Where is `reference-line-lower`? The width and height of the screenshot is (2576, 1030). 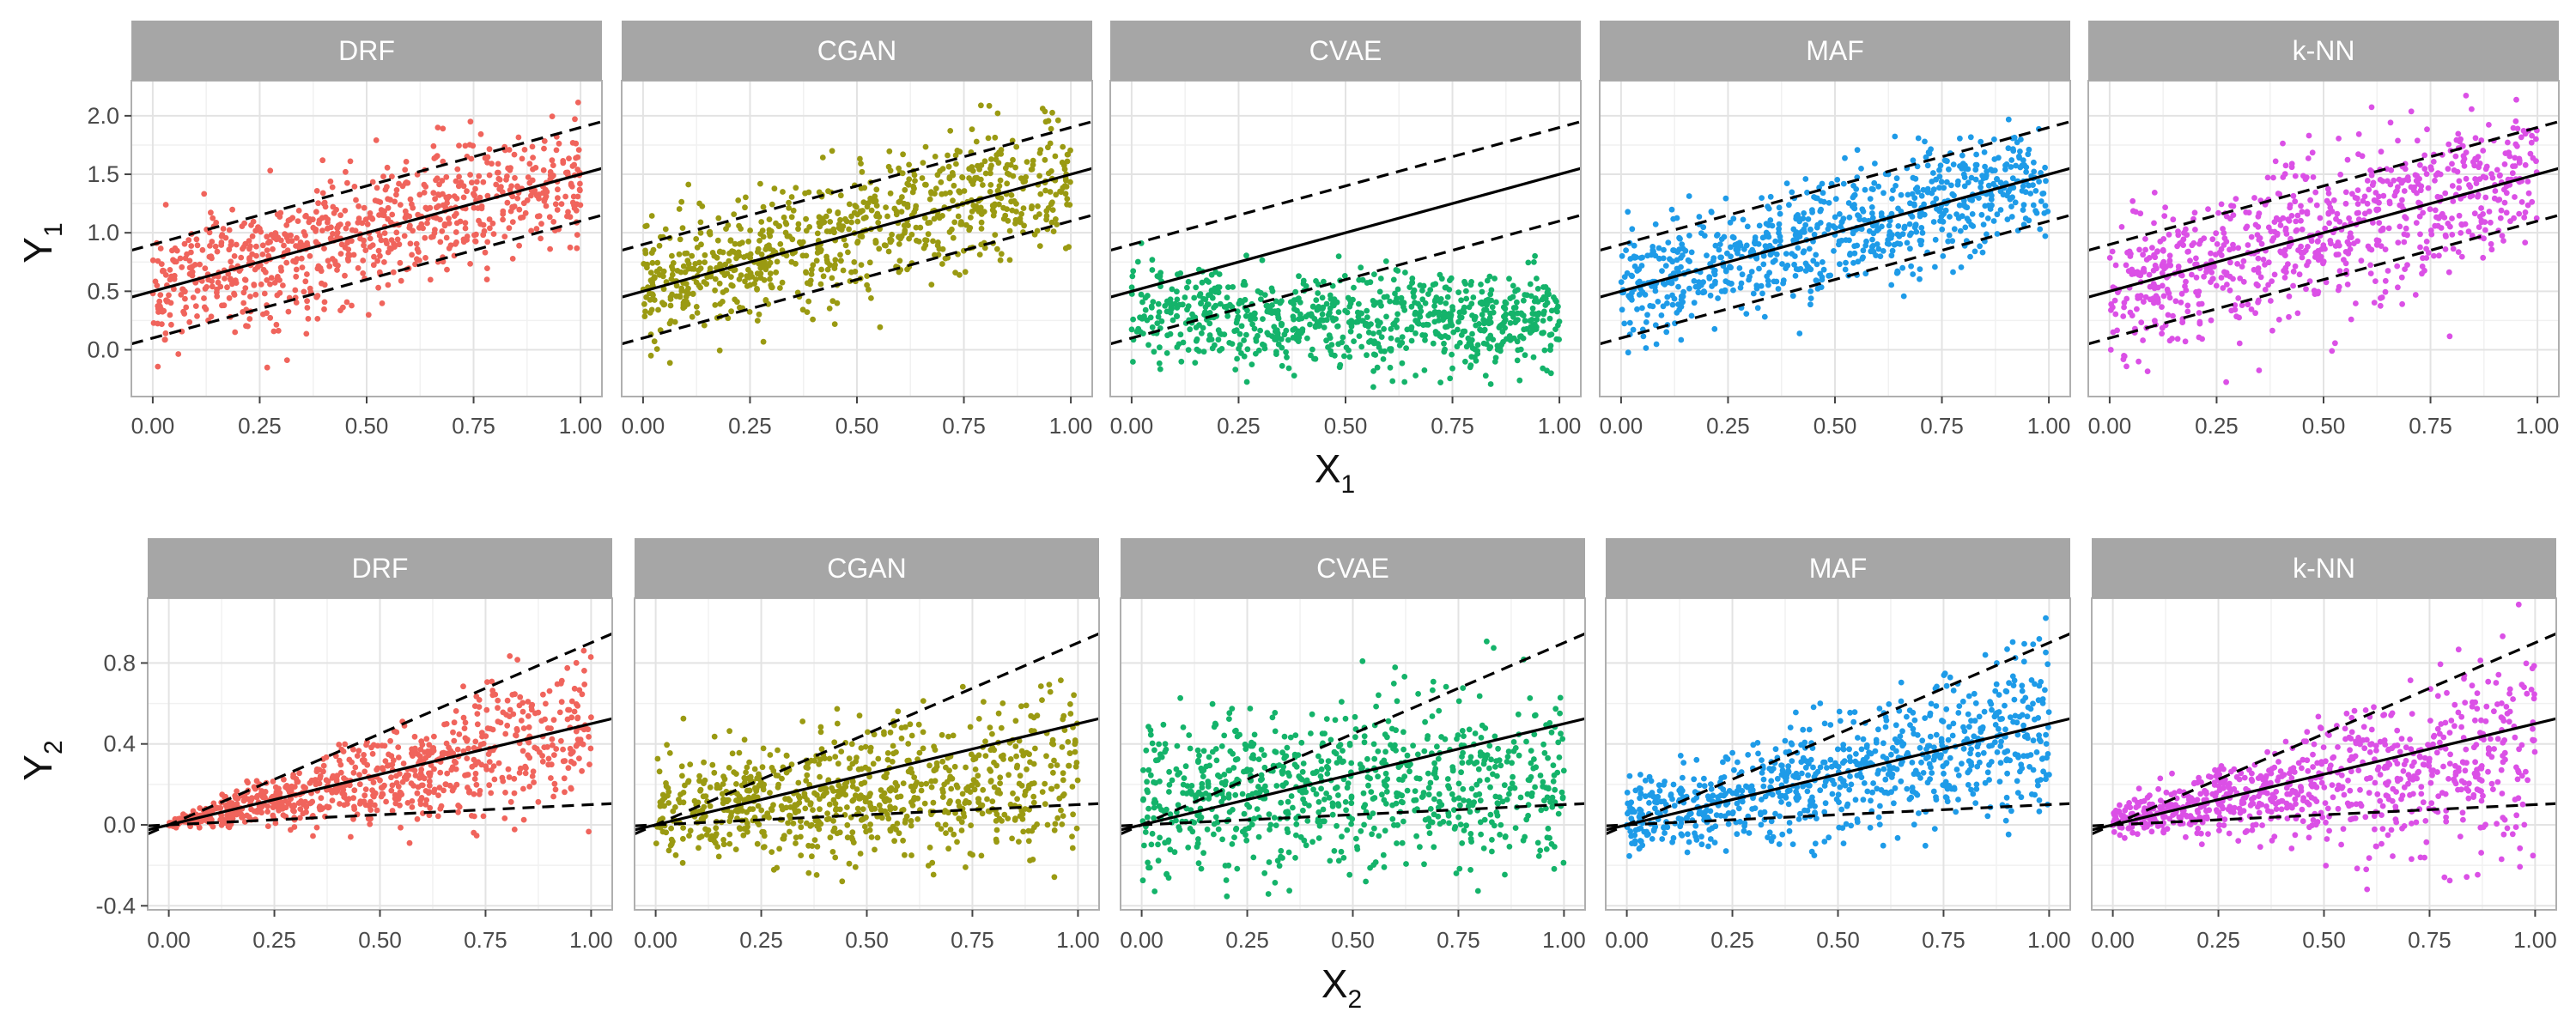 reference-line-lower is located at coordinates (857, 280).